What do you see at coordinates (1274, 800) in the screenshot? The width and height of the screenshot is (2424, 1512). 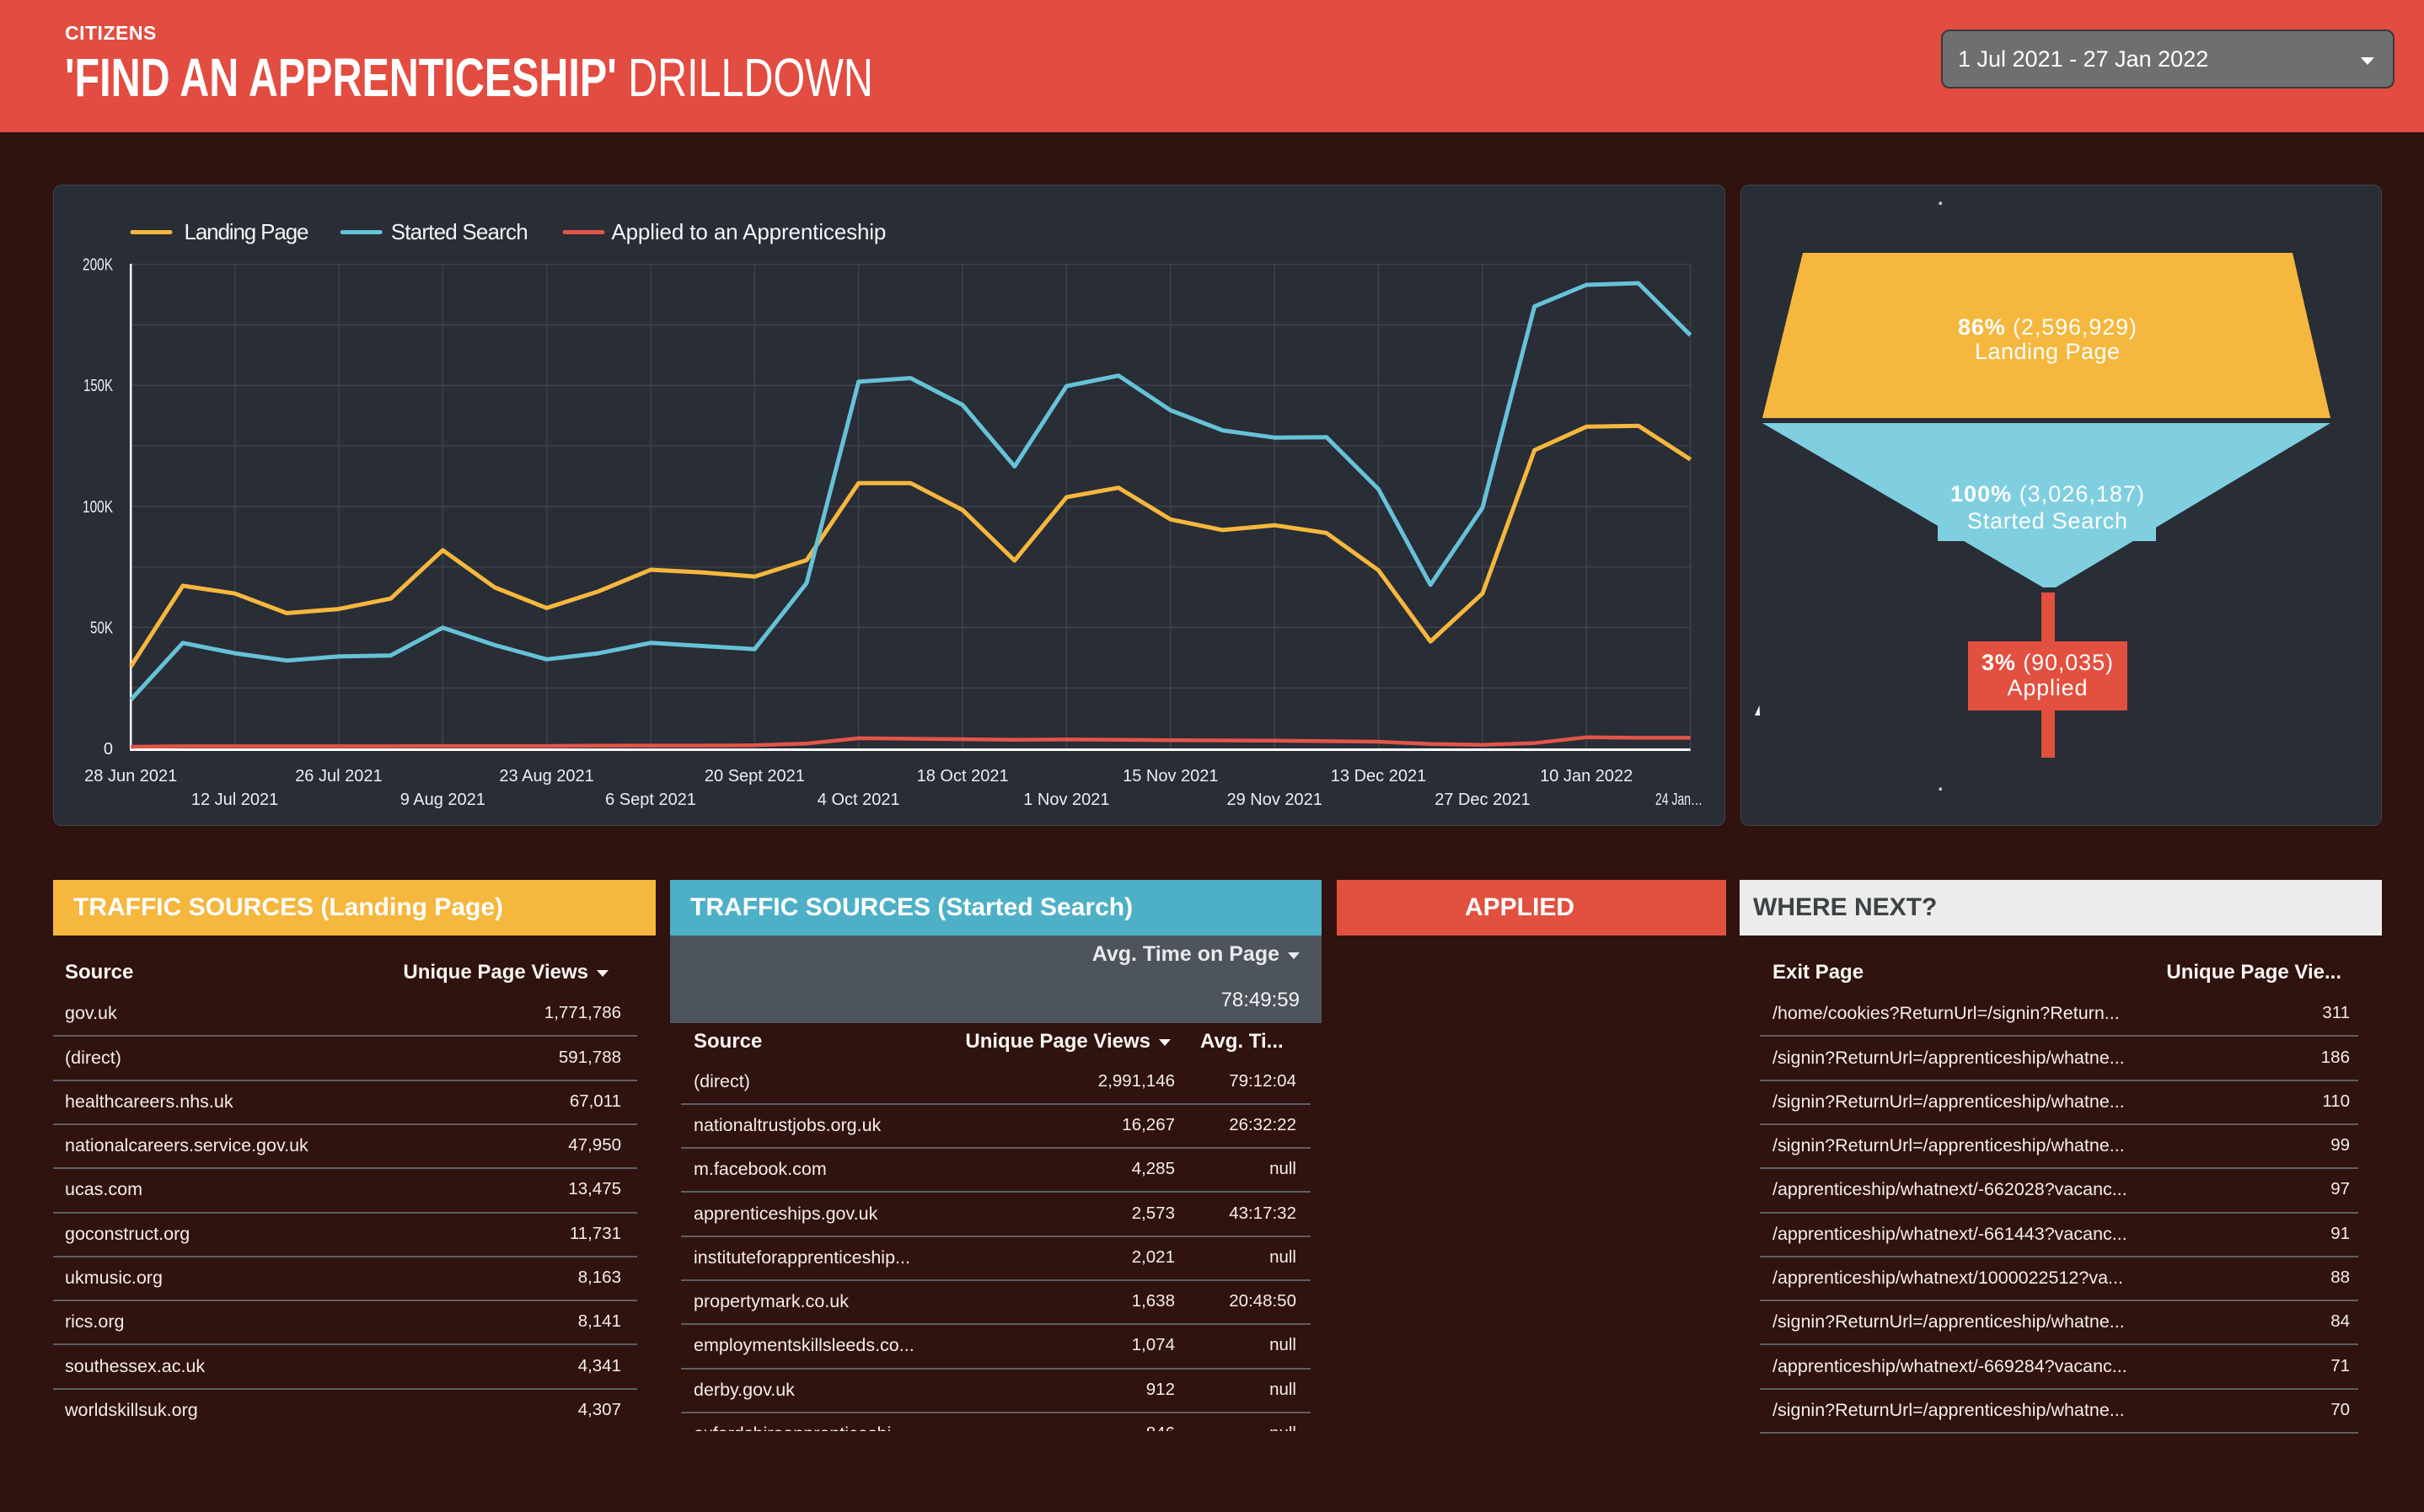 I see `svg-text: 29 Nov 2021` at bounding box center [1274, 800].